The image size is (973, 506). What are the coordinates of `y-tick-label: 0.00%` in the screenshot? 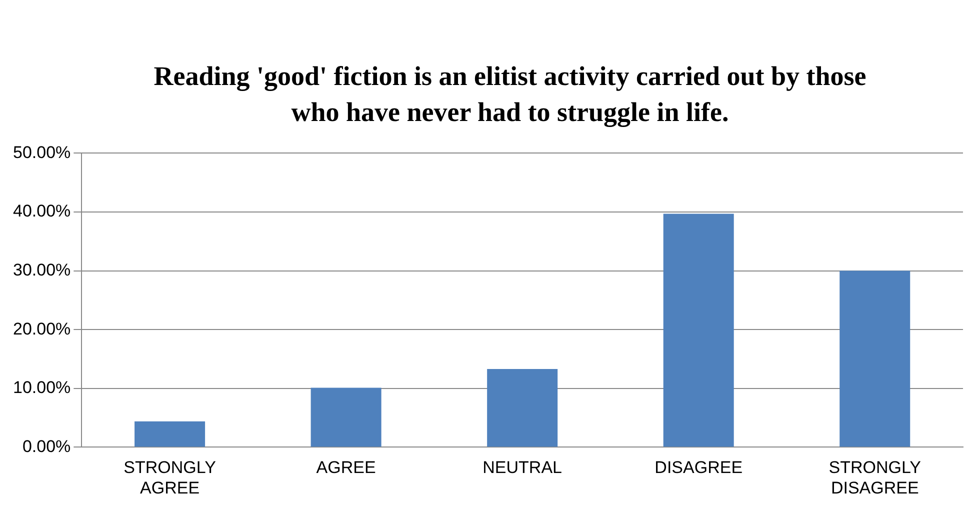 It's located at (46, 446).